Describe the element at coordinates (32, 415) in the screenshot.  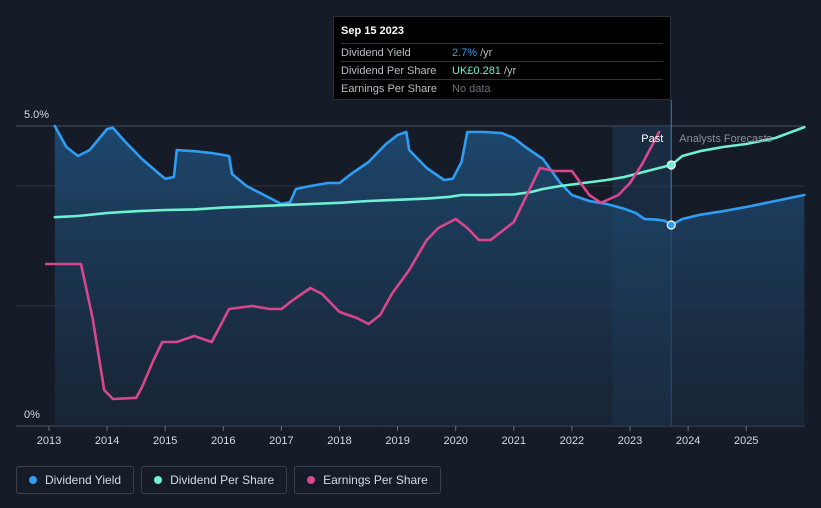
I see `y-axis-bottom-label: 0%` at that location.